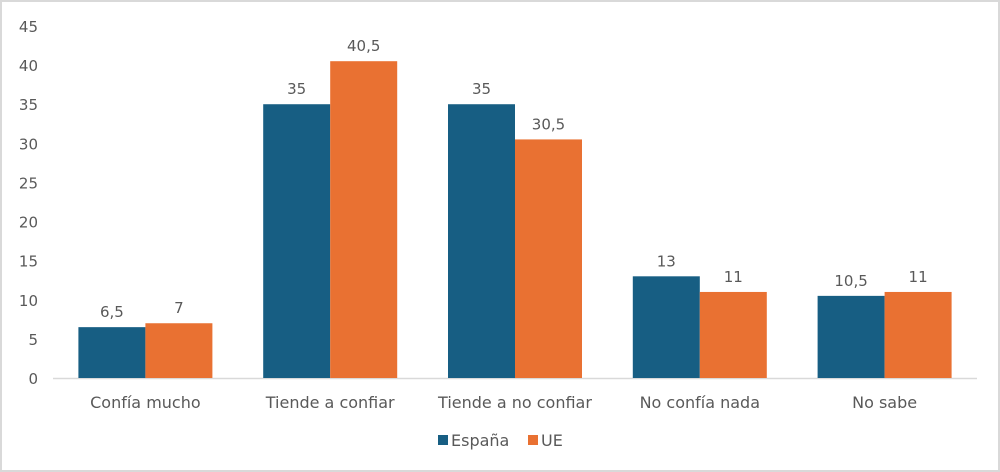 Image resolution: width=1000 pixels, height=472 pixels. I want to click on x-tick-label: Tiende a confiar, so click(330, 402).